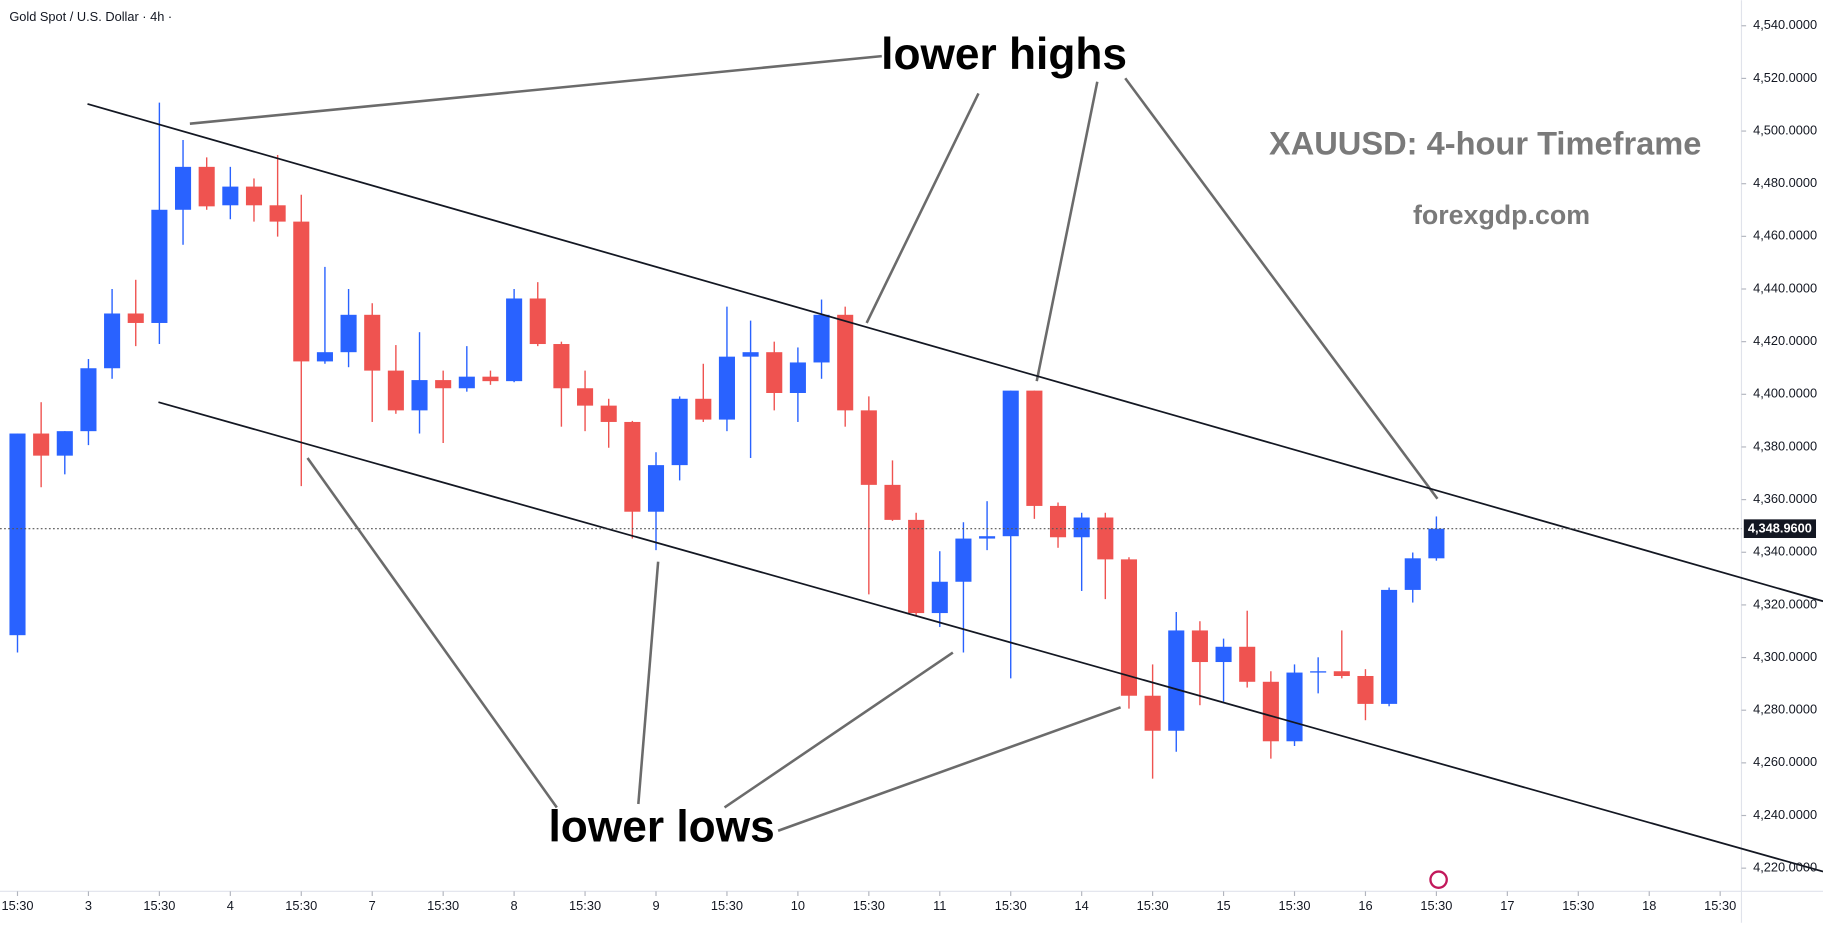  Describe the element at coordinates (1507, 905) in the screenshot. I see `x-tick-label: 17` at that location.